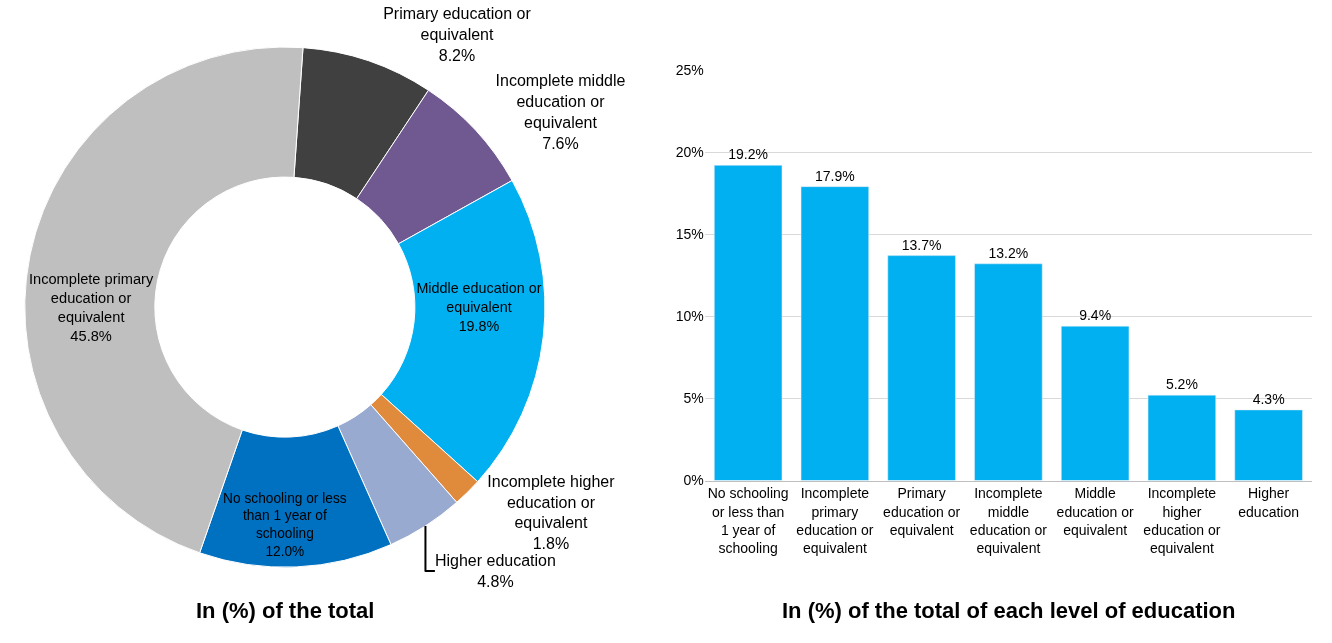  What do you see at coordinates (835, 175) in the screenshot?
I see `data-label: 17.9%` at bounding box center [835, 175].